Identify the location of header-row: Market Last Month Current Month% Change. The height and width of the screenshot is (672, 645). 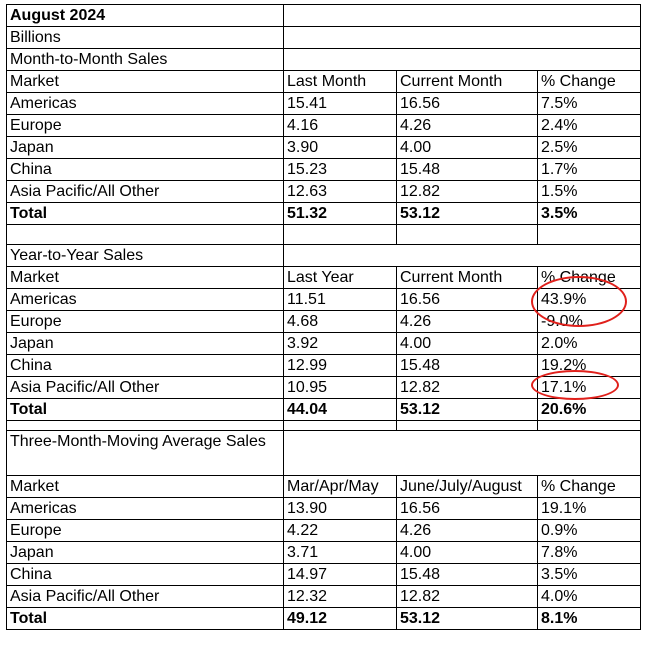
(324, 81).